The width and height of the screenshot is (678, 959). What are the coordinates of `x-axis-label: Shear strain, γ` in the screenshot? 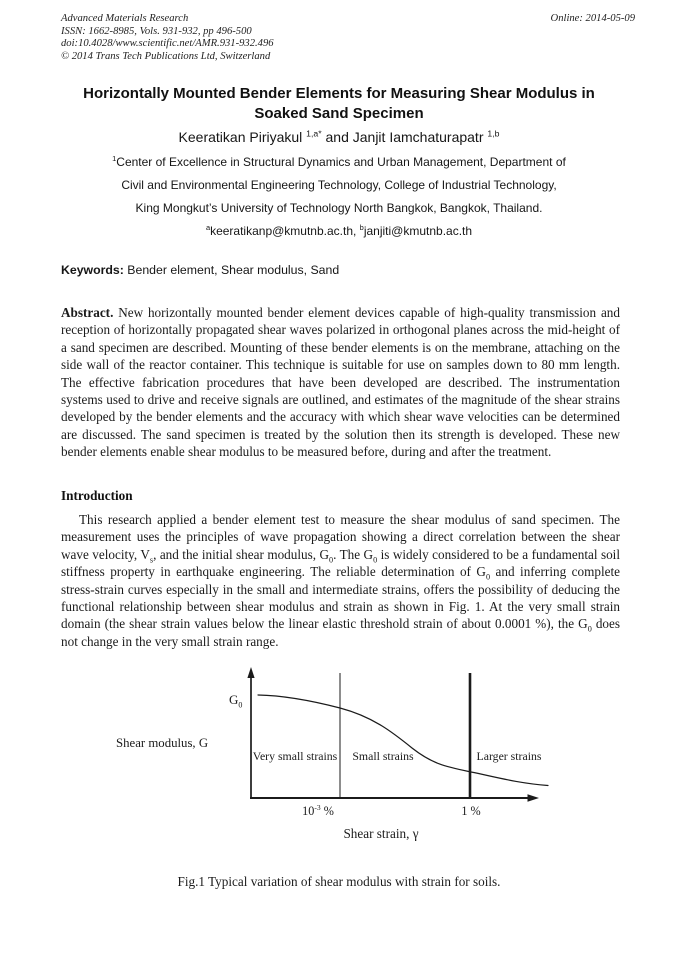 It's located at (381, 833).